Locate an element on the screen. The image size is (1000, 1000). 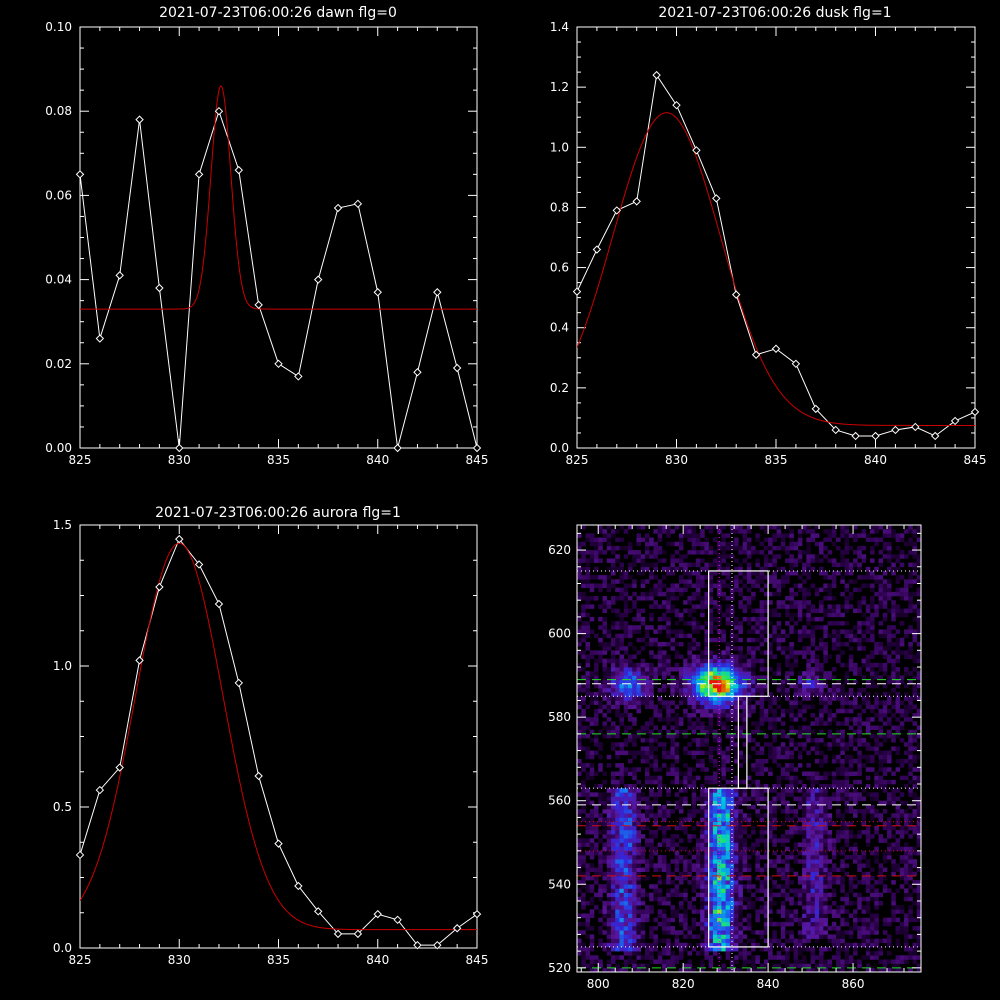
x-tick-label: 835 is located at coordinates (278, 460).